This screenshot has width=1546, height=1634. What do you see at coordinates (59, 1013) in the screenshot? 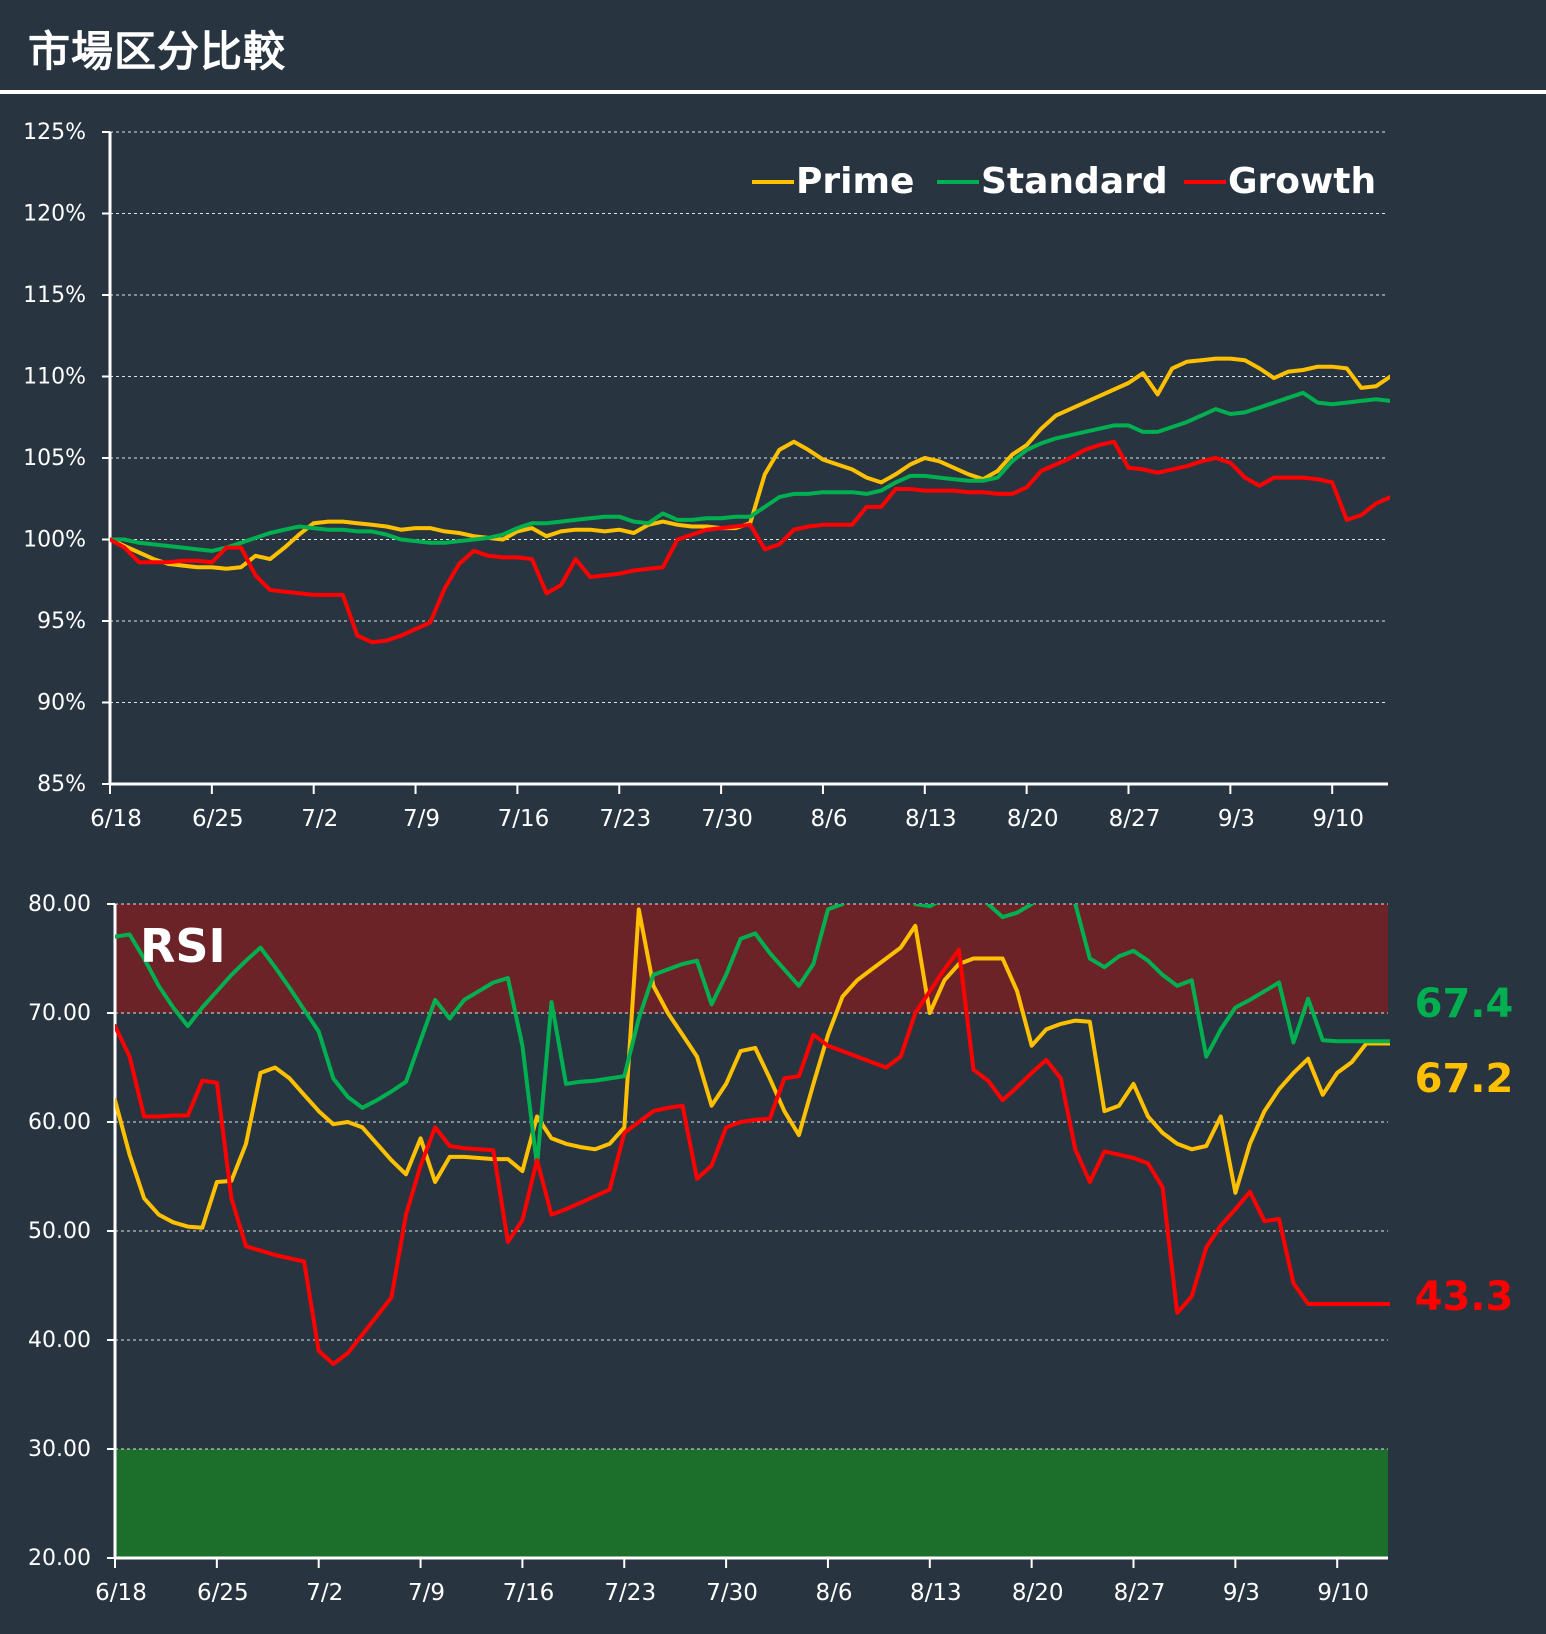
I see `y-tick-label-70-00: 70.00` at bounding box center [59, 1013].